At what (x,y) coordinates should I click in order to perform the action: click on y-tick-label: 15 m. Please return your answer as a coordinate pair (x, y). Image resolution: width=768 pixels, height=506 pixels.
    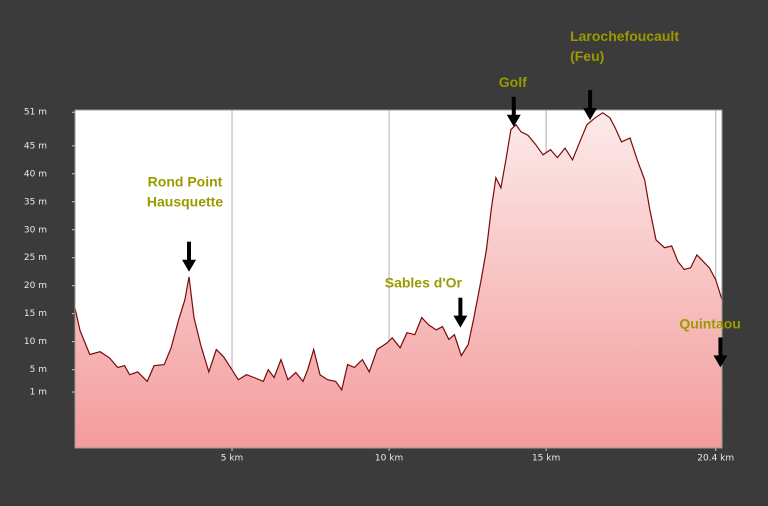
    Looking at the image, I should click on (35, 314).